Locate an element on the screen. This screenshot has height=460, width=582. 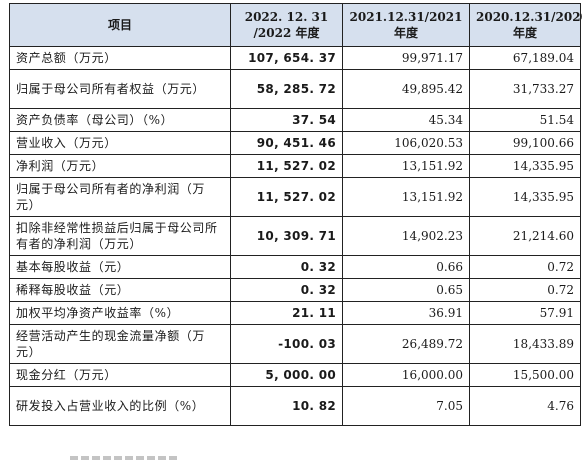
header-2021-line2: 年度 is located at coordinates (405, 33).